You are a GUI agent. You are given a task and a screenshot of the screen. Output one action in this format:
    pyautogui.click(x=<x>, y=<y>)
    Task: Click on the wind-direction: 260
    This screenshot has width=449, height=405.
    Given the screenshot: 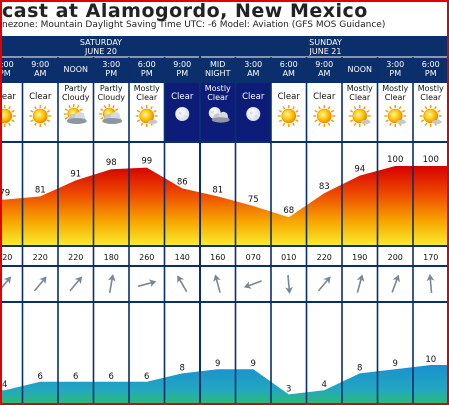 What is the action you would take?
    pyautogui.click(x=146, y=257)
    